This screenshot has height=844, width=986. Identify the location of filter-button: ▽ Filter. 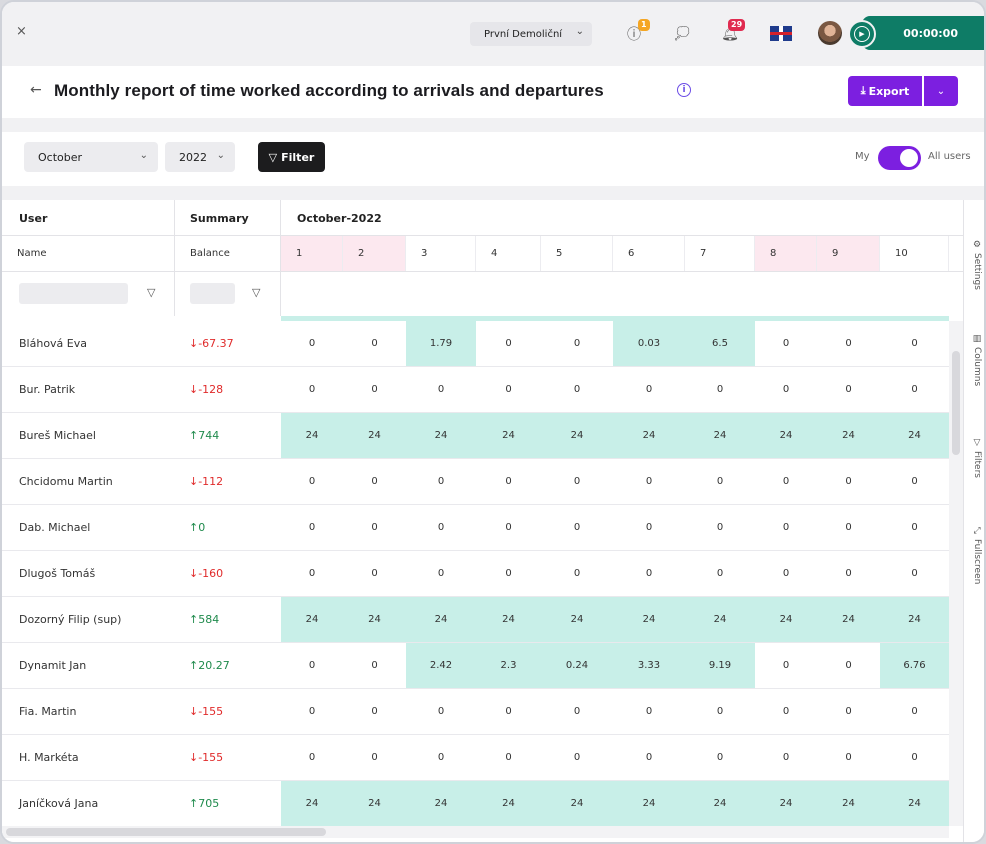
(291, 157).